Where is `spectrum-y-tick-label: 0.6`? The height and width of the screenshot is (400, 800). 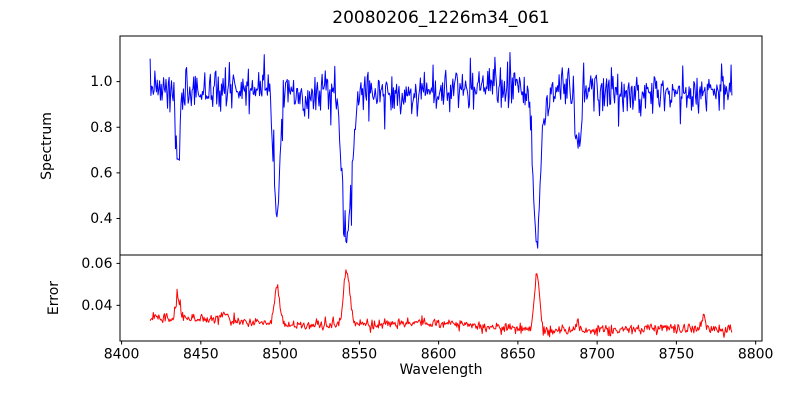
spectrum-y-tick-label: 0.6 is located at coordinates (101, 173).